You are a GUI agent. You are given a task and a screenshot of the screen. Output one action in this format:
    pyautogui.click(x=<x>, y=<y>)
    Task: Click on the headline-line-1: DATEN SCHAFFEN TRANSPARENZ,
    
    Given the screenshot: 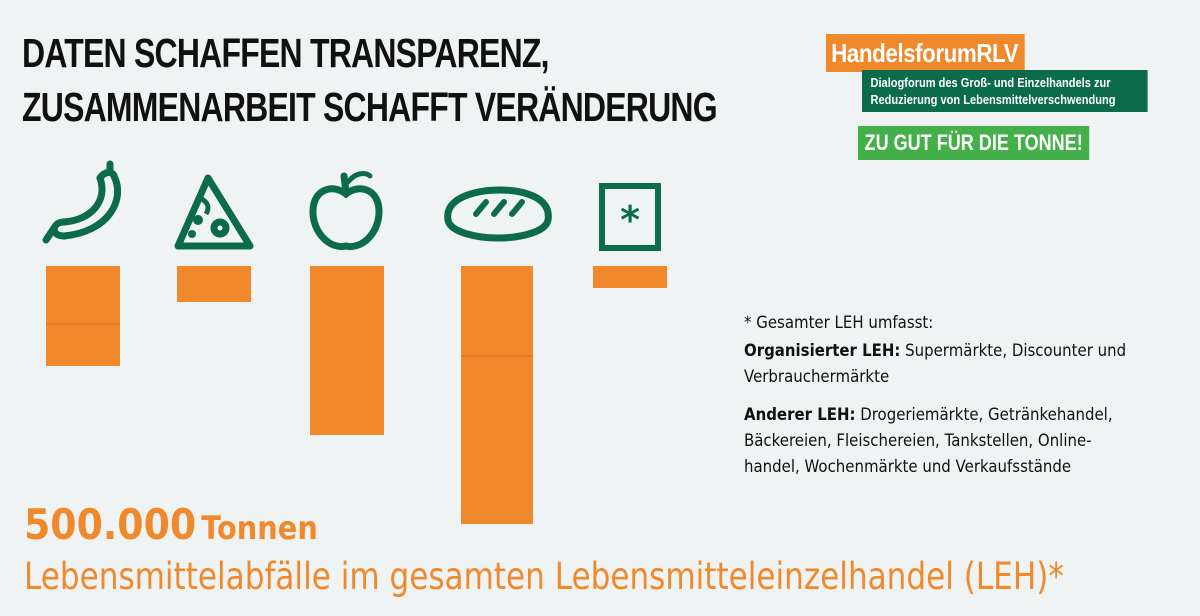 What is the action you would take?
    pyautogui.click(x=286, y=53)
    